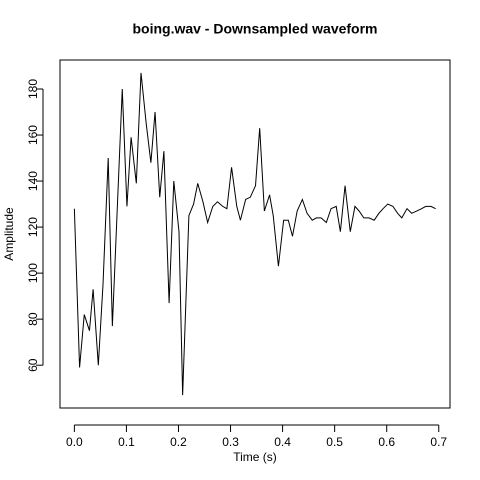 The height and width of the screenshot is (480, 480). I want to click on chart-title: boing.wav - Downsampled waveform, so click(254, 29).